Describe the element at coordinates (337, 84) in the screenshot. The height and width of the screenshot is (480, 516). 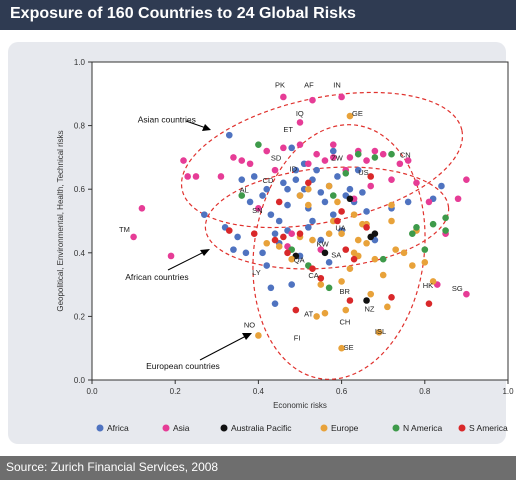
I see `country-label: IN` at that location.